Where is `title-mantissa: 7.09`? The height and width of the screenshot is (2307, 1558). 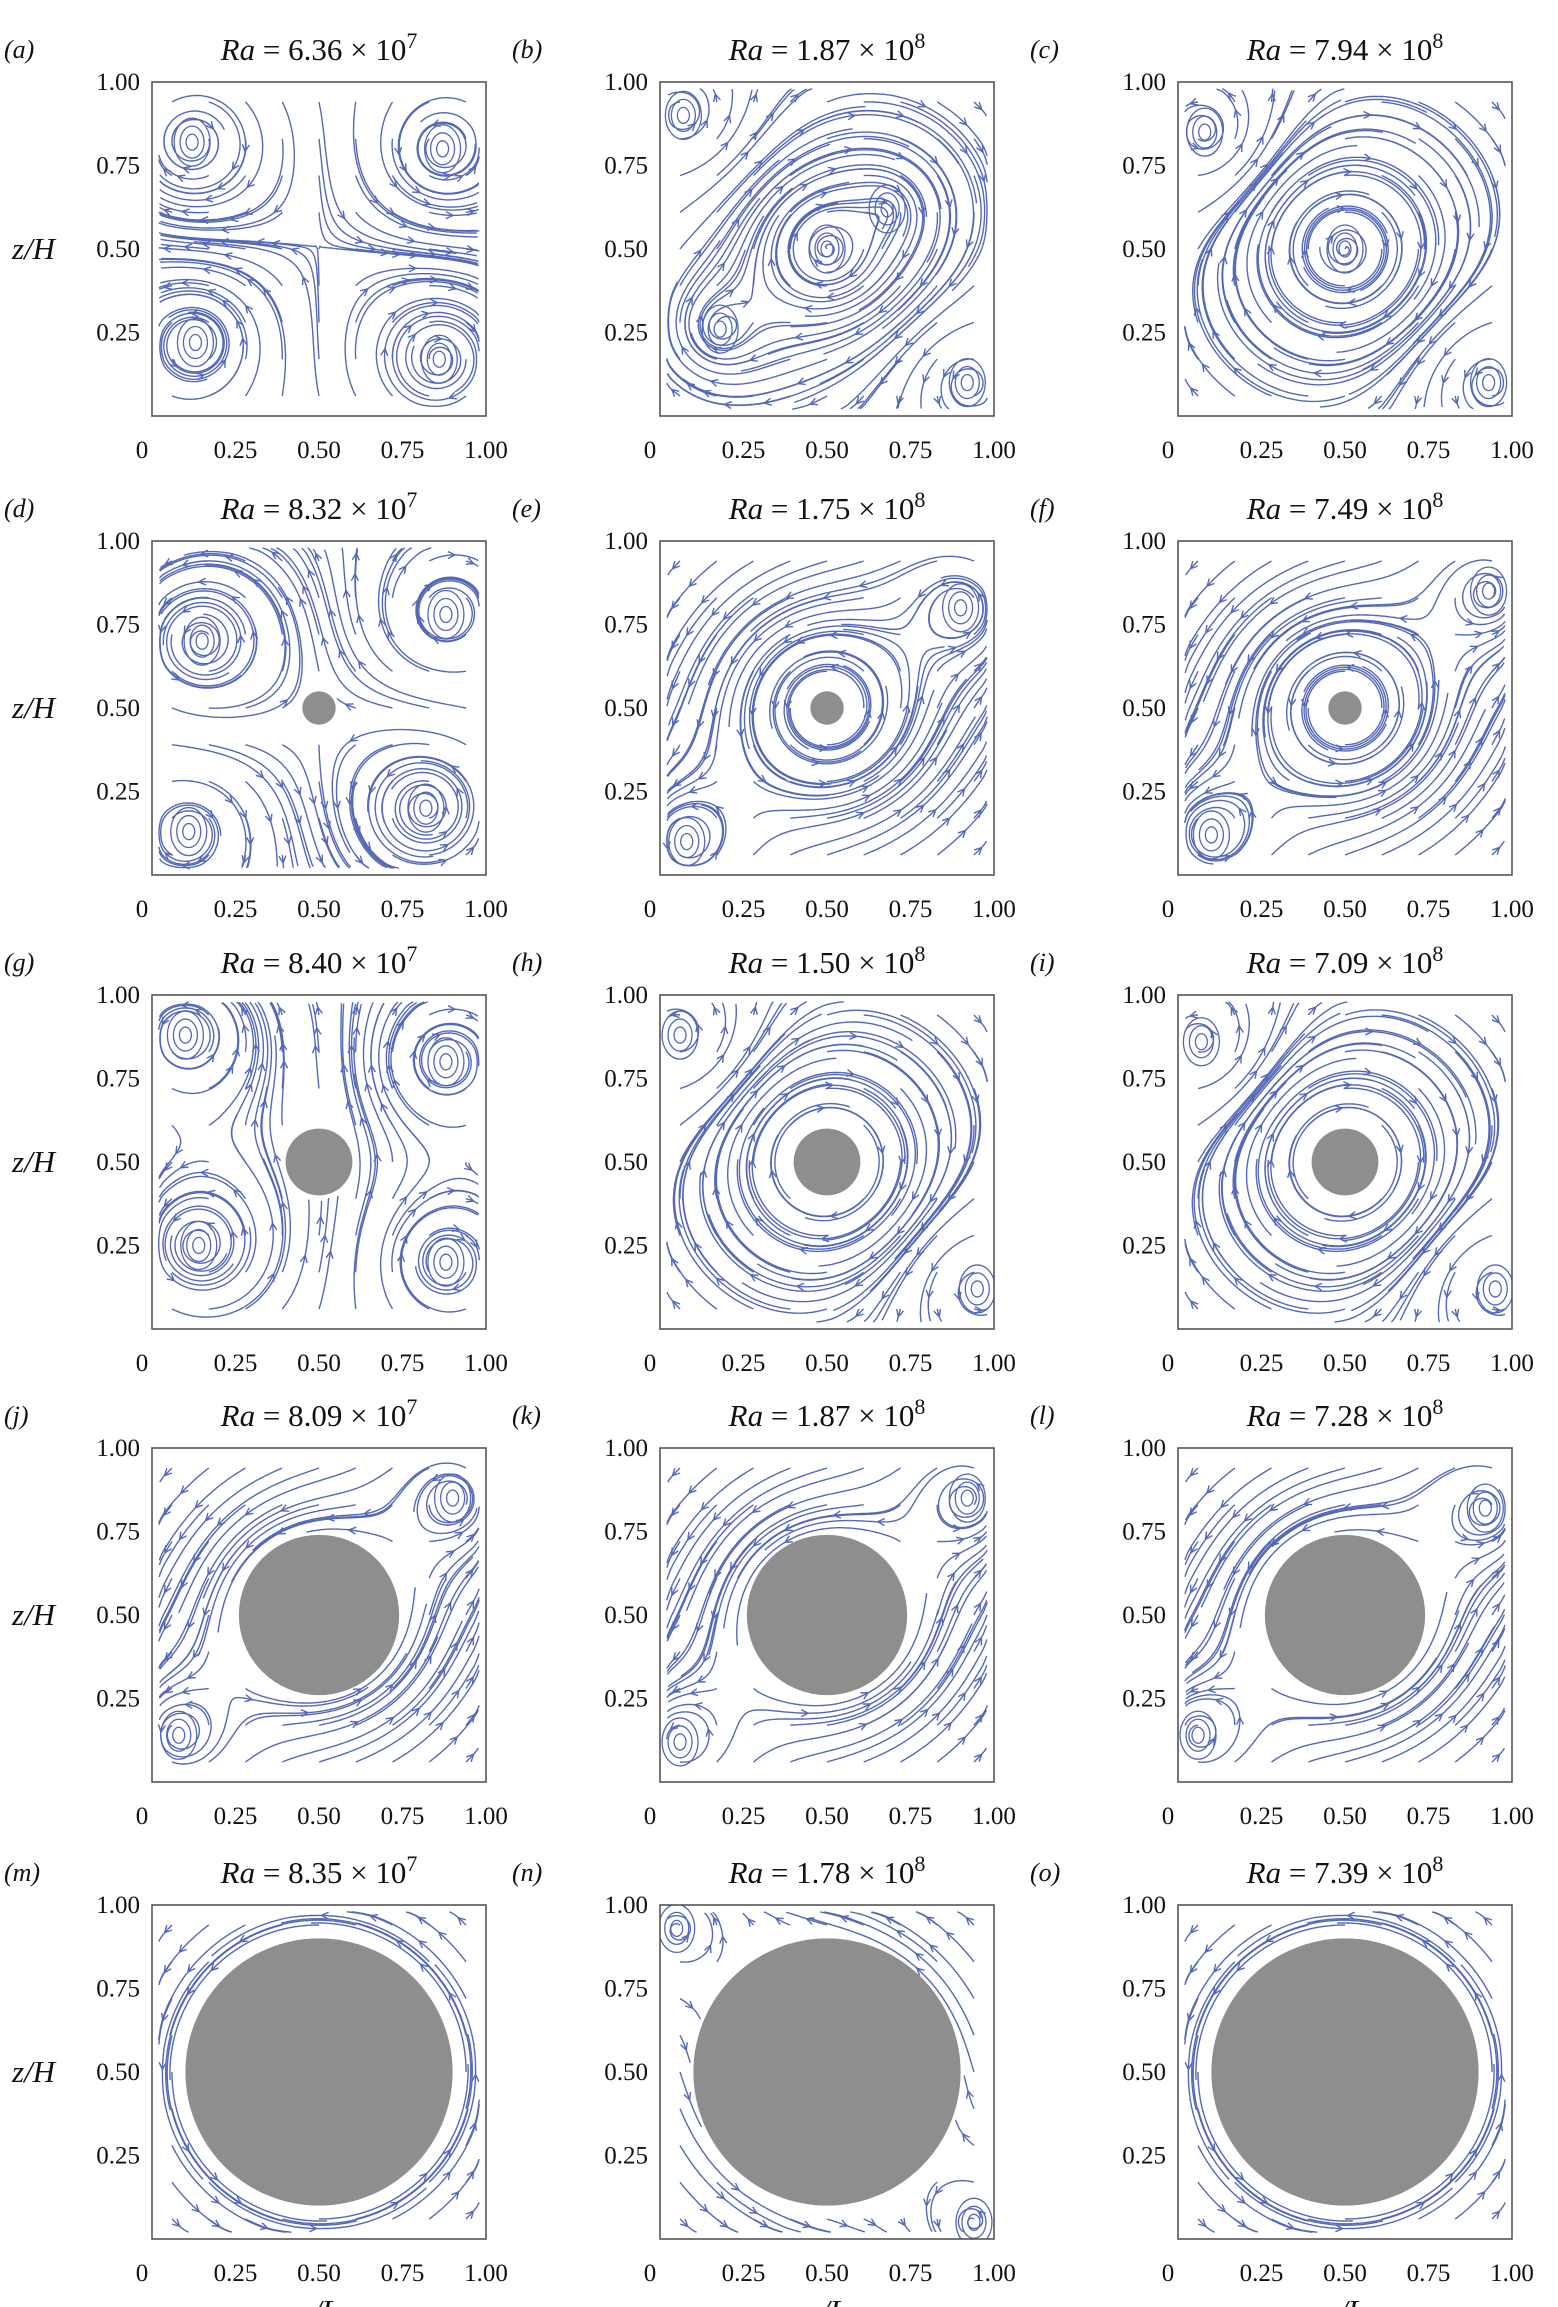
title-mantissa: 7.09 is located at coordinates (1341, 962).